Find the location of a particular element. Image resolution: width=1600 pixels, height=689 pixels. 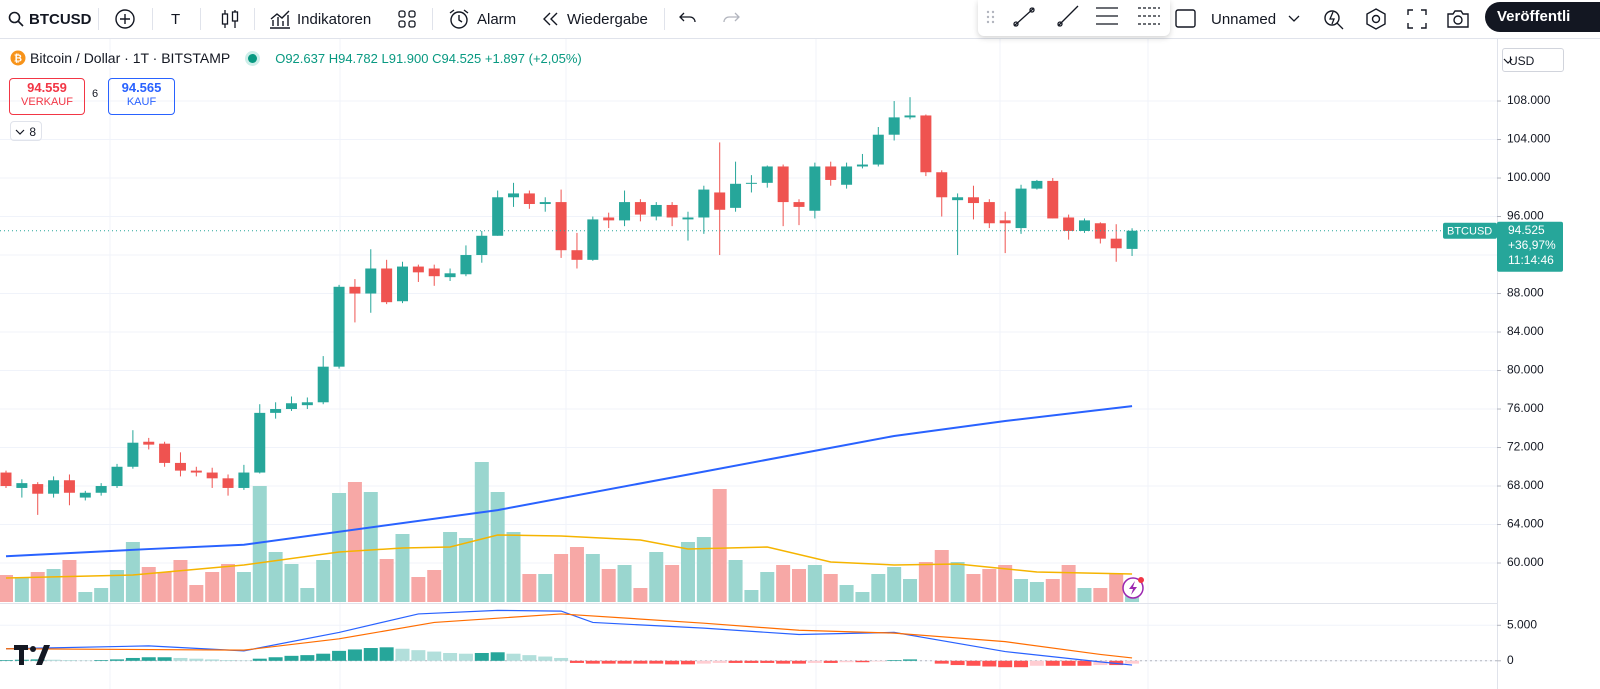

snapshot-button is located at coordinates (1458, 19).